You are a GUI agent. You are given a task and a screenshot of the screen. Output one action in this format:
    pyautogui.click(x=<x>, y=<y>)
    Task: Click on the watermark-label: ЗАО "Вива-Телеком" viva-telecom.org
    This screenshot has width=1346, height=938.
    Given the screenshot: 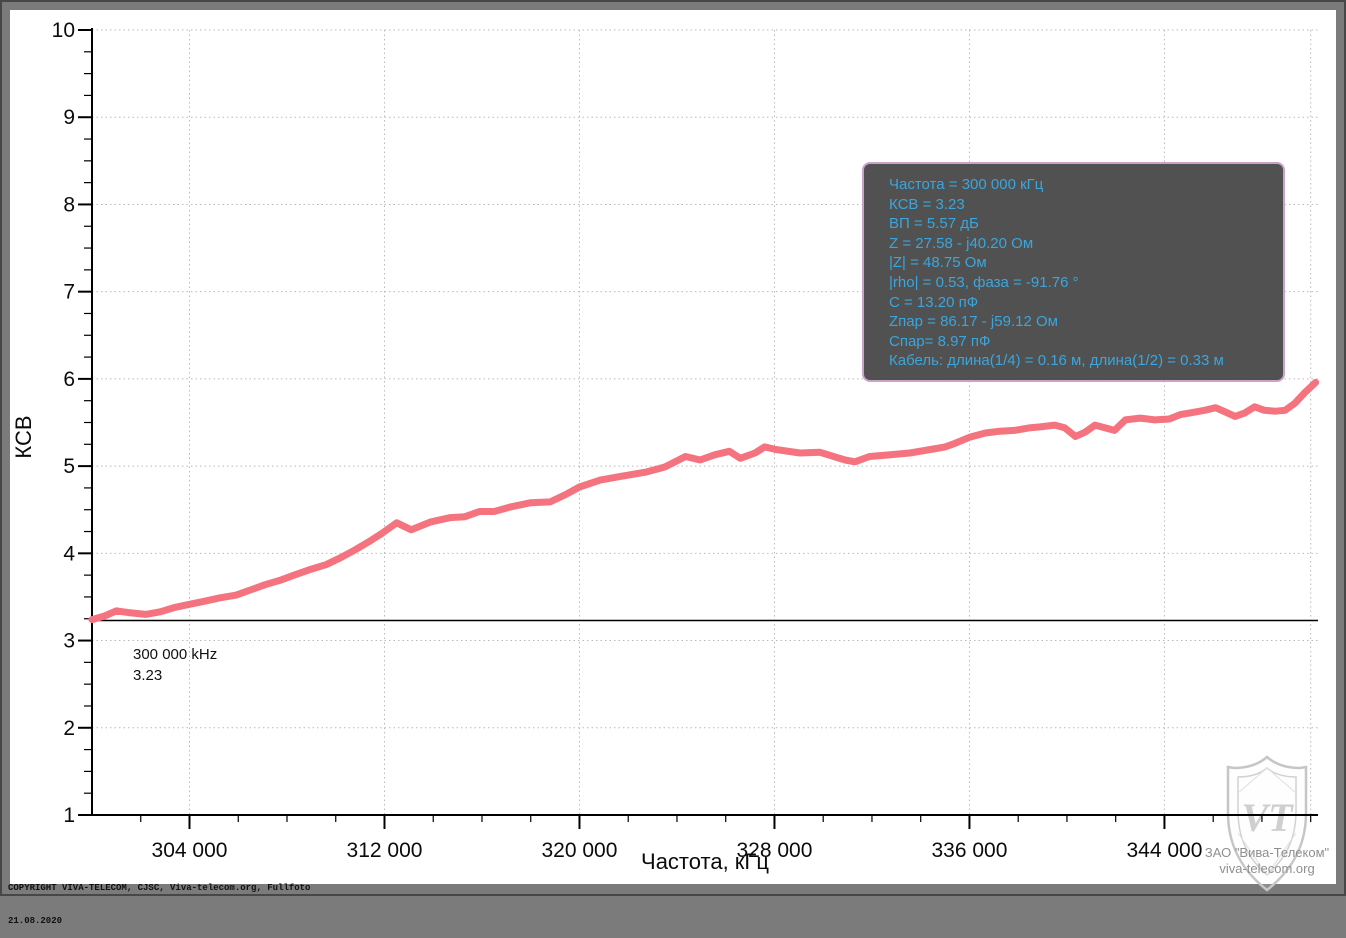 What is the action you would take?
    pyautogui.click(x=1267, y=861)
    